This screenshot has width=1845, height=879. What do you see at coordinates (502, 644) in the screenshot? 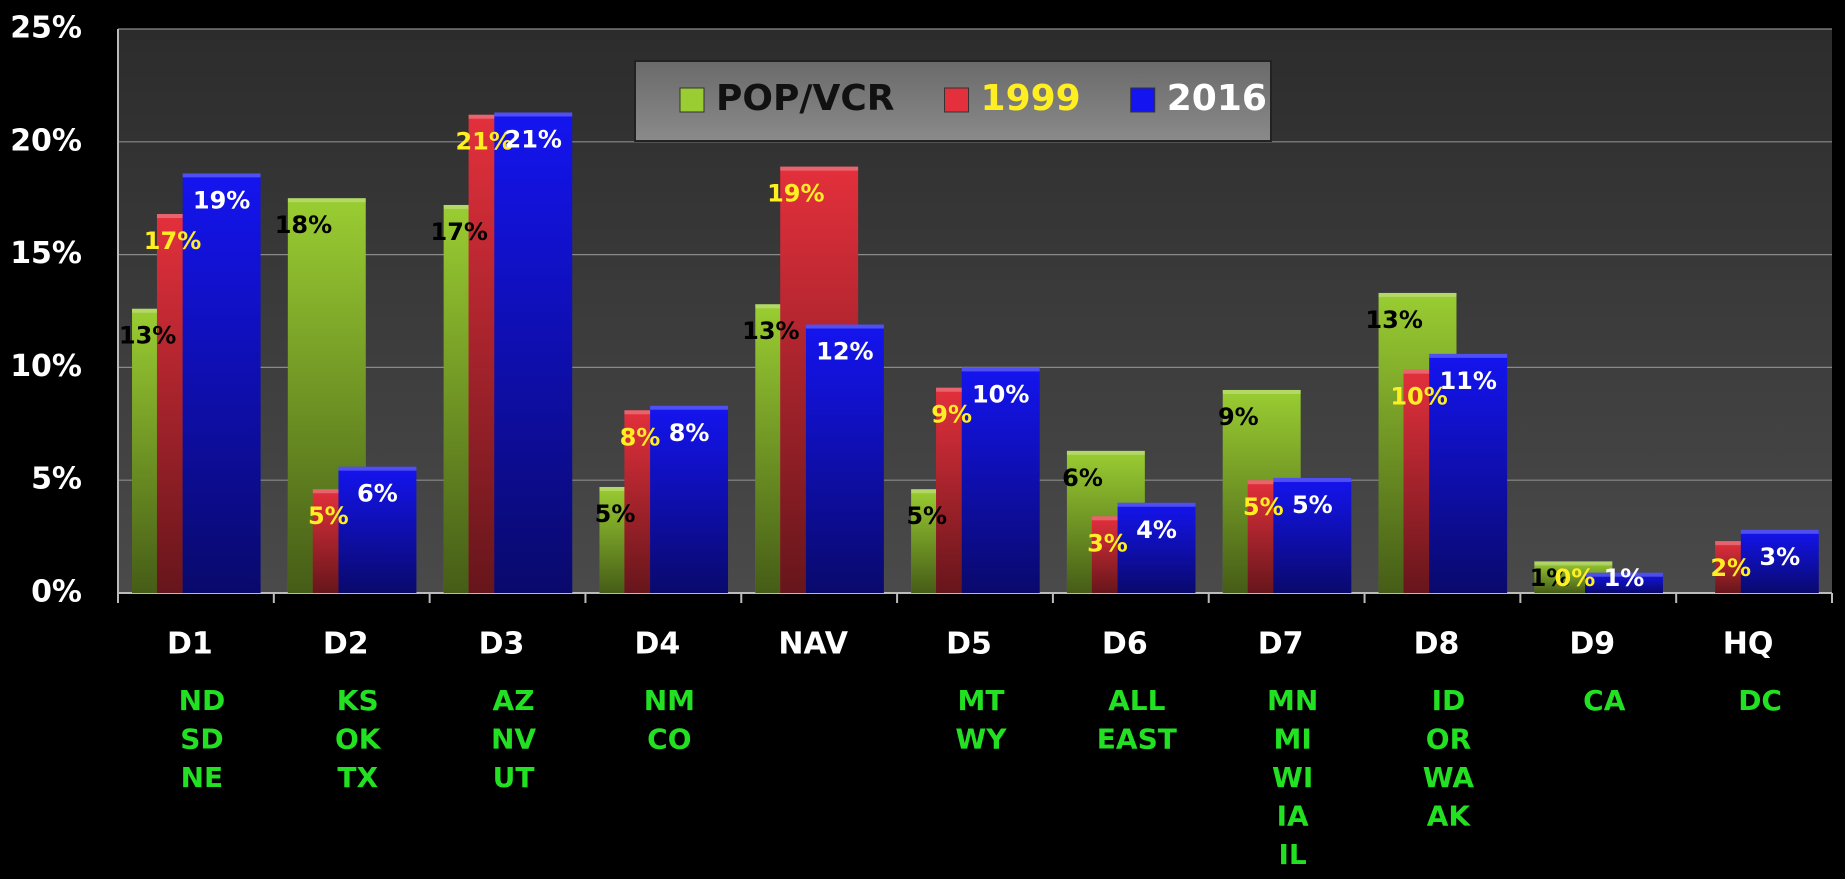
I see `x-tick-label: D3` at bounding box center [502, 644].